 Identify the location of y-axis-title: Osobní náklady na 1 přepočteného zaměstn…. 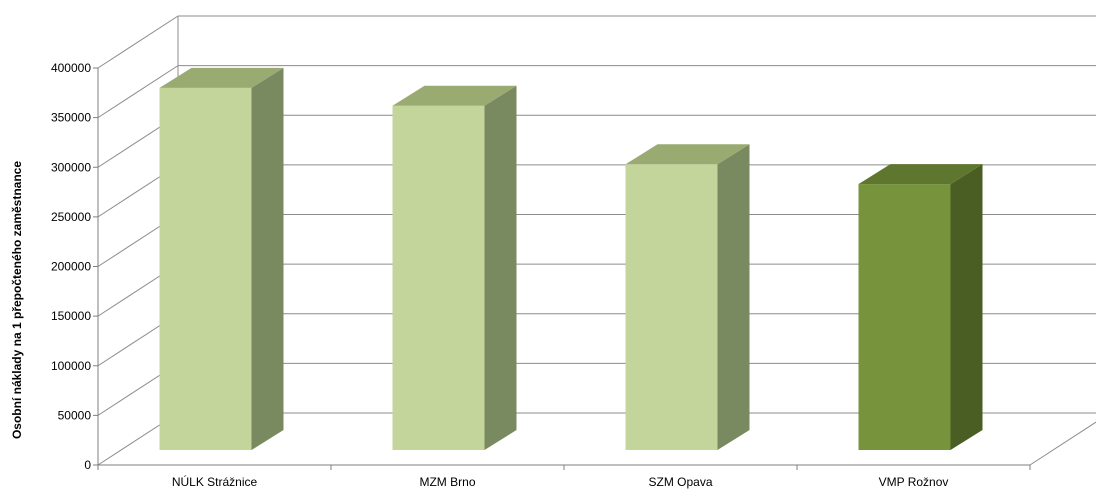
(17, 300).